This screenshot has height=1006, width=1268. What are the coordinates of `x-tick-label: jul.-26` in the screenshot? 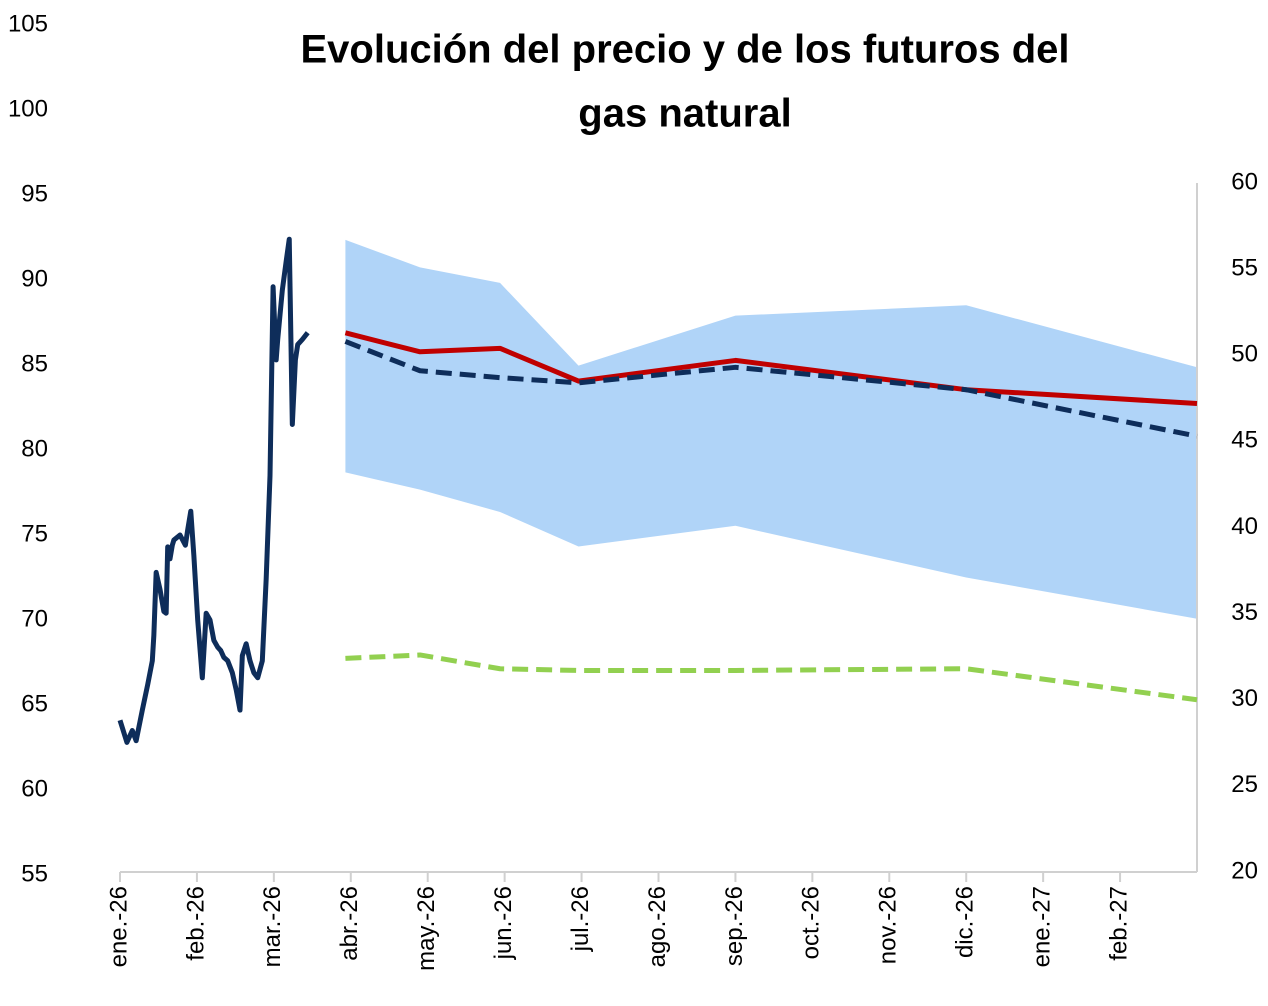 It's located at (580, 919).